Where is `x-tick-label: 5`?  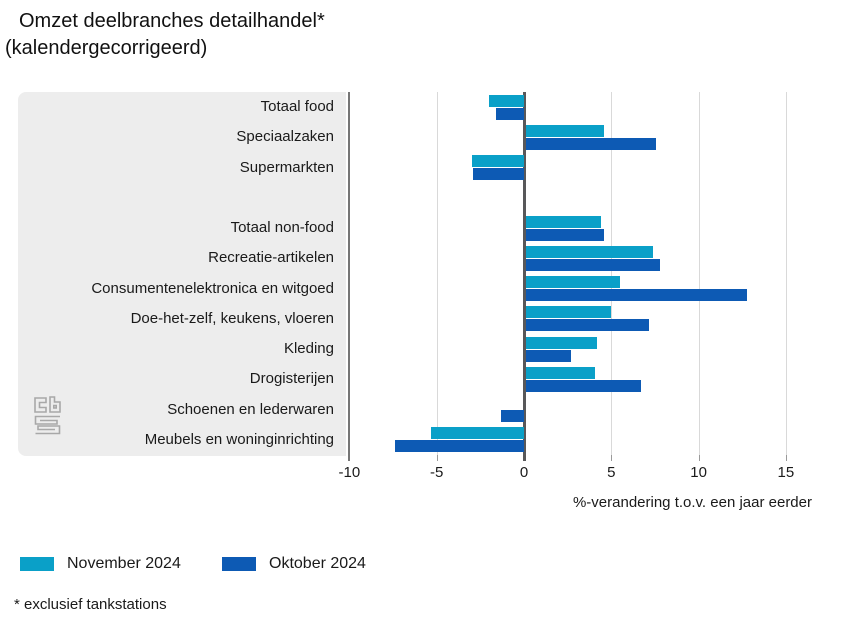
x-tick-label: 5 is located at coordinates (611, 472).